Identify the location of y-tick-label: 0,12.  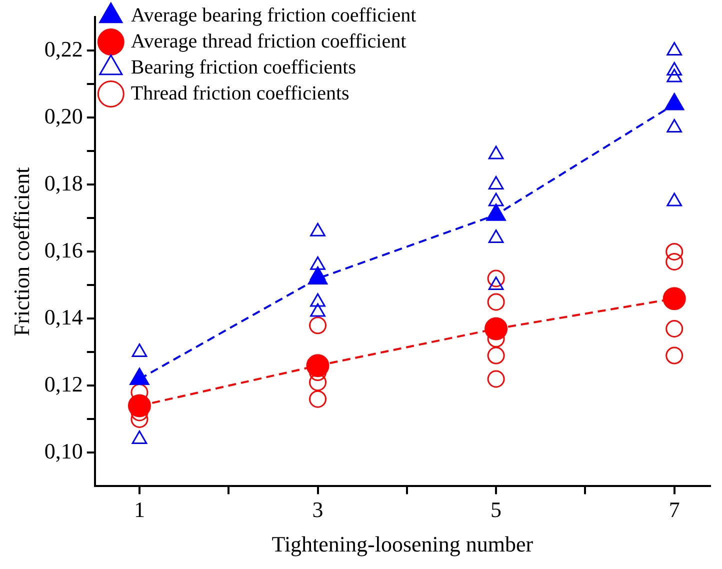
(63, 383).